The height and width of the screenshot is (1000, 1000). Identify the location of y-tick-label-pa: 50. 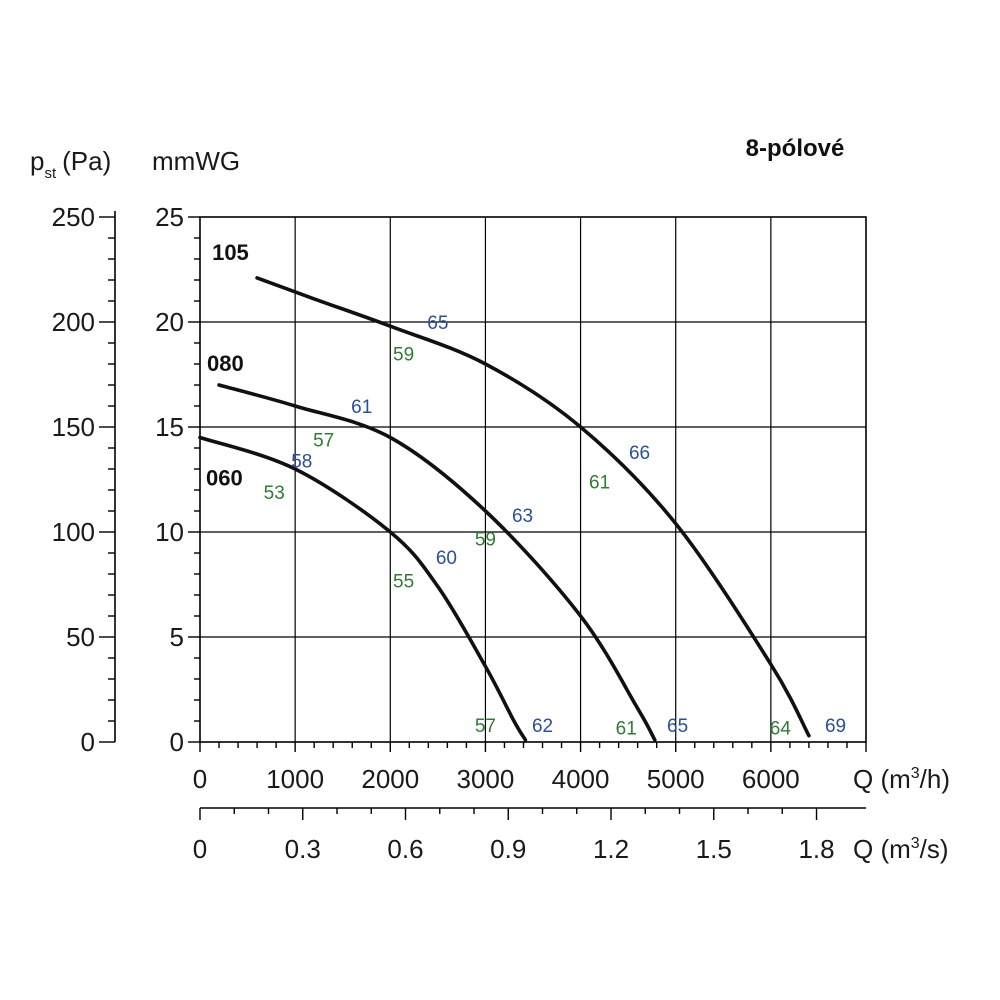
(80, 637).